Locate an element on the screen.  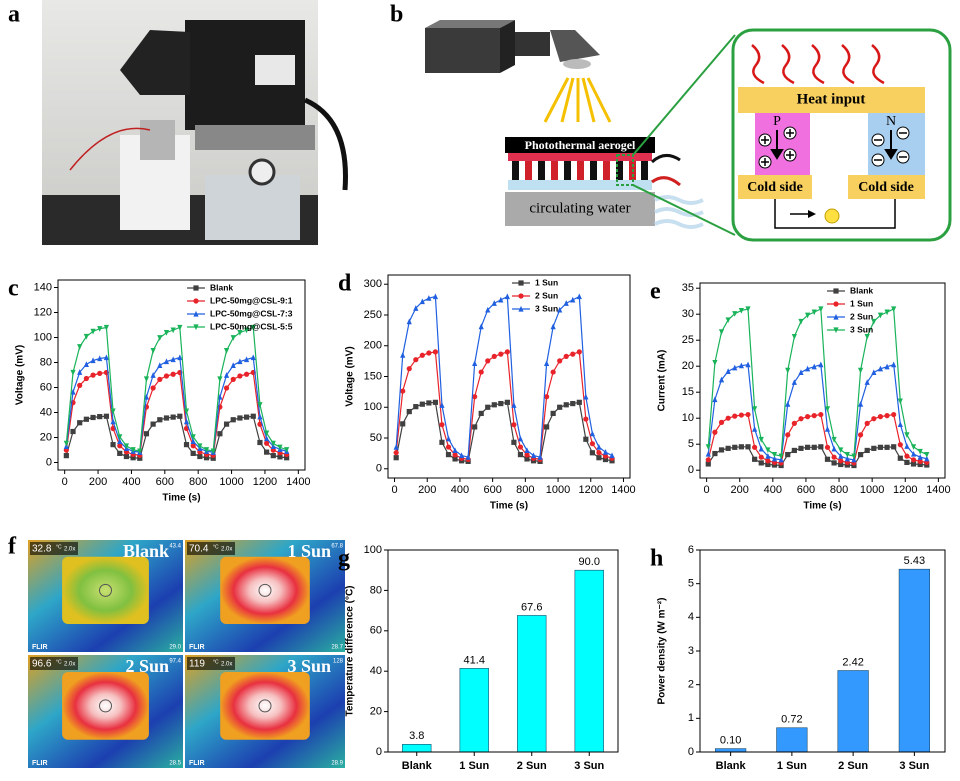
x-tick-label: 400 is located at coordinates (773, 490).